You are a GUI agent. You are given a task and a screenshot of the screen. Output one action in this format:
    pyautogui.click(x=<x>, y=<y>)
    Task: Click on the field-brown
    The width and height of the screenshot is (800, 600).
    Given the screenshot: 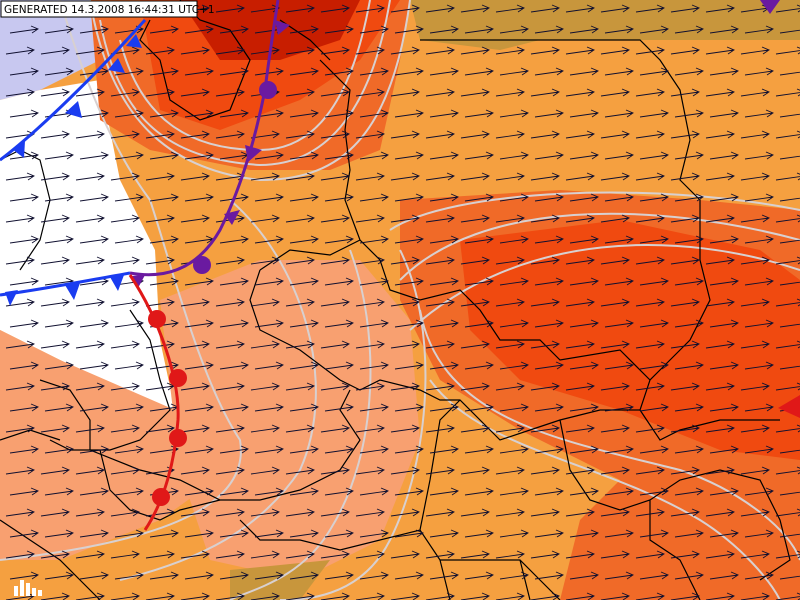 What is the action you would take?
    pyautogui.click(x=605, y=25)
    